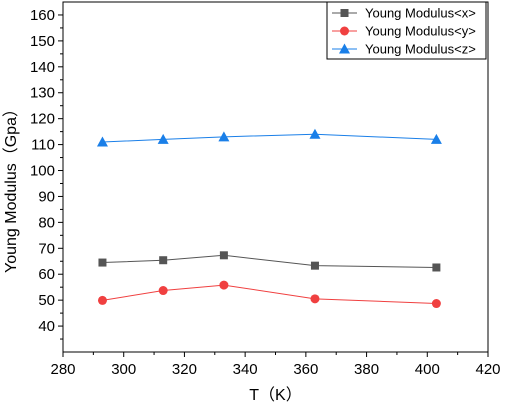 Image resolution: width=505 pixels, height=405 pixels. What do you see at coordinates (42, 171) in the screenshot?
I see `y-tick-label: 100` at bounding box center [42, 171].